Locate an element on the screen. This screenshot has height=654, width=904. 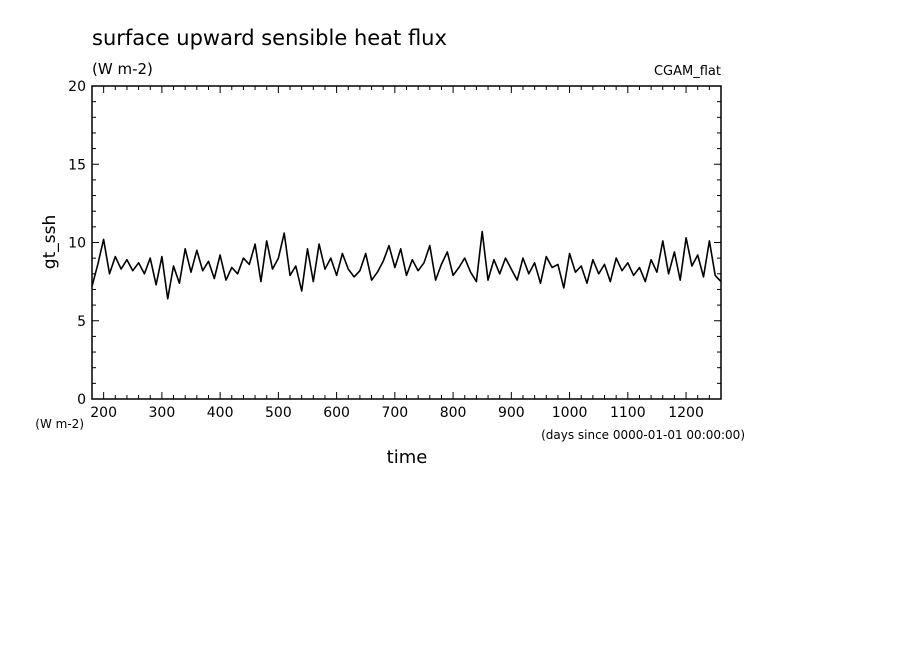
y-tick-label: 10 is located at coordinates (77, 244).